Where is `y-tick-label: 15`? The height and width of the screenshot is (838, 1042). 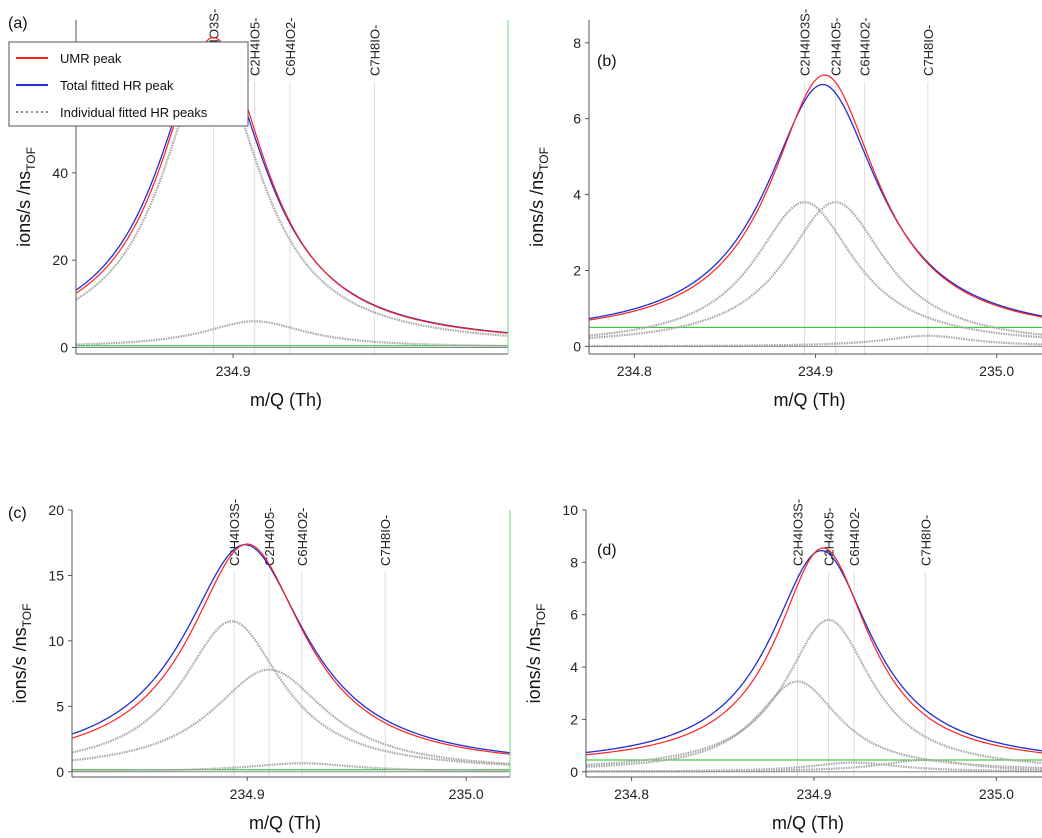 y-tick-label: 15 is located at coordinates (56, 575).